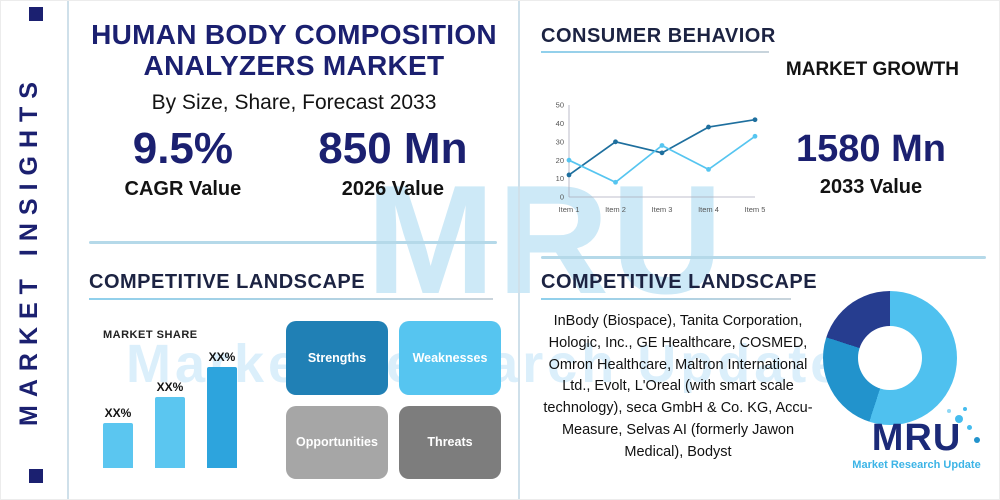 This screenshot has height=500, width=1000. I want to click on svg-text: 50, so click(560, 105).